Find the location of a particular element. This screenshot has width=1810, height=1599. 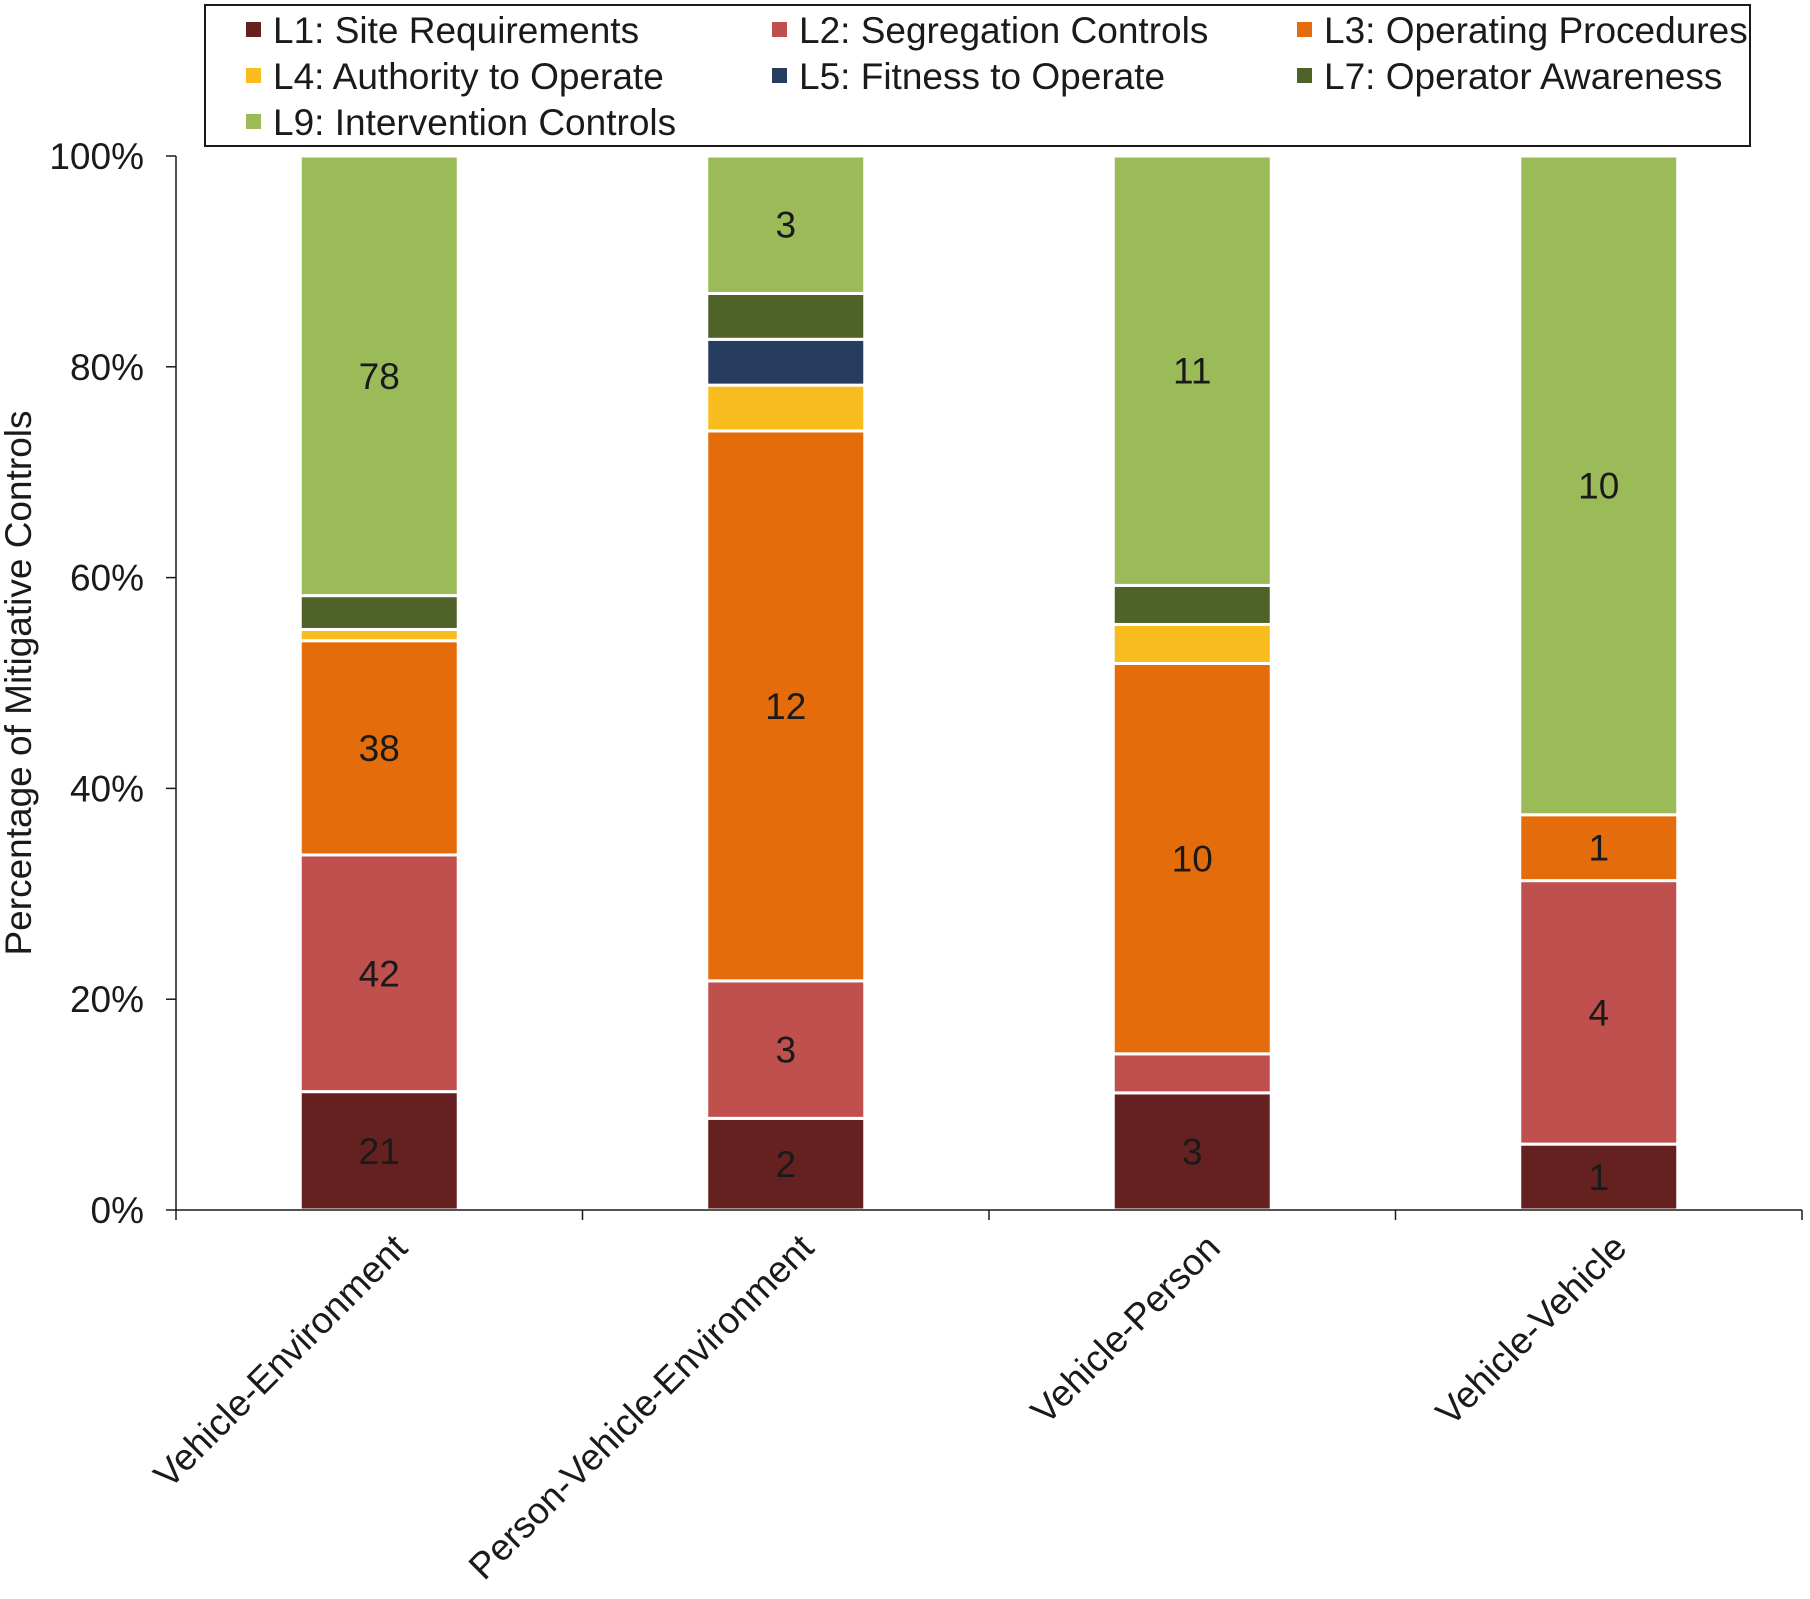

bar-segment-person-vehicle-environment-l1 is located at coordinates (786, 1164).